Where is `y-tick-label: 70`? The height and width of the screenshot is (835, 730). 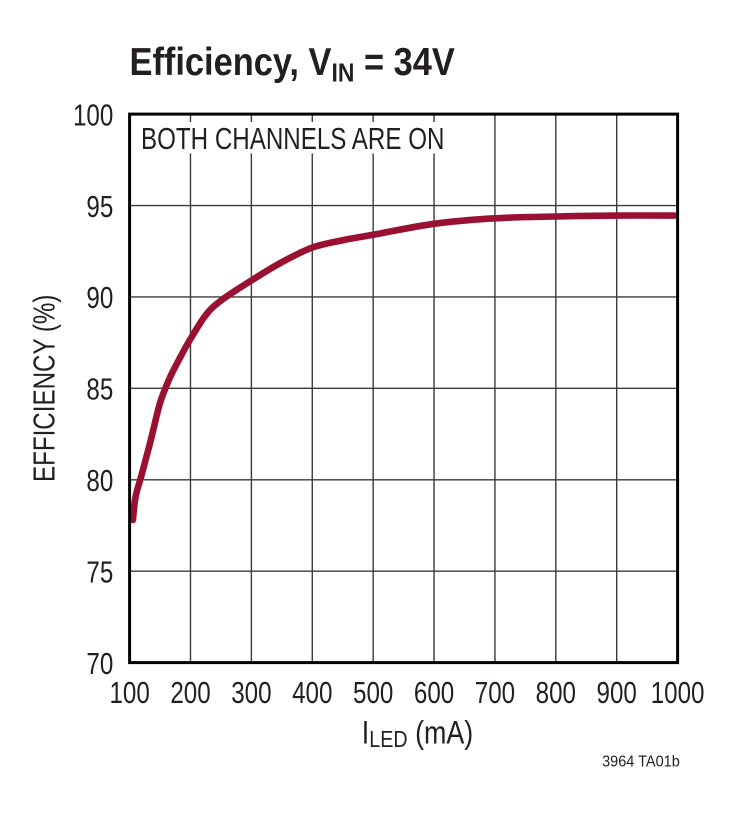 y-tick-label: 70 is located at coordinates (99, 663).